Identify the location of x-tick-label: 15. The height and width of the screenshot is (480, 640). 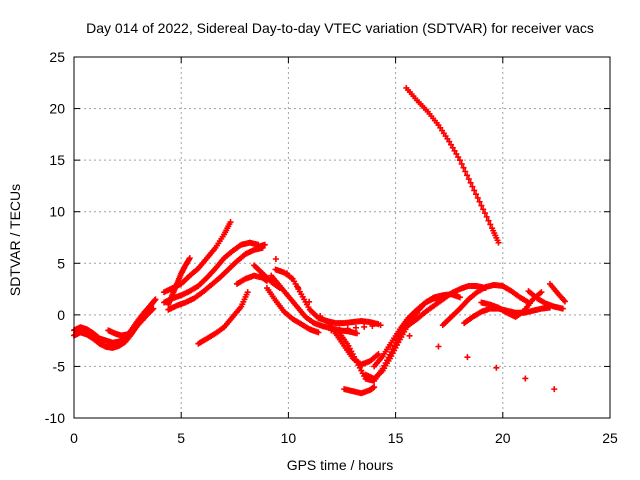
(396, 438).